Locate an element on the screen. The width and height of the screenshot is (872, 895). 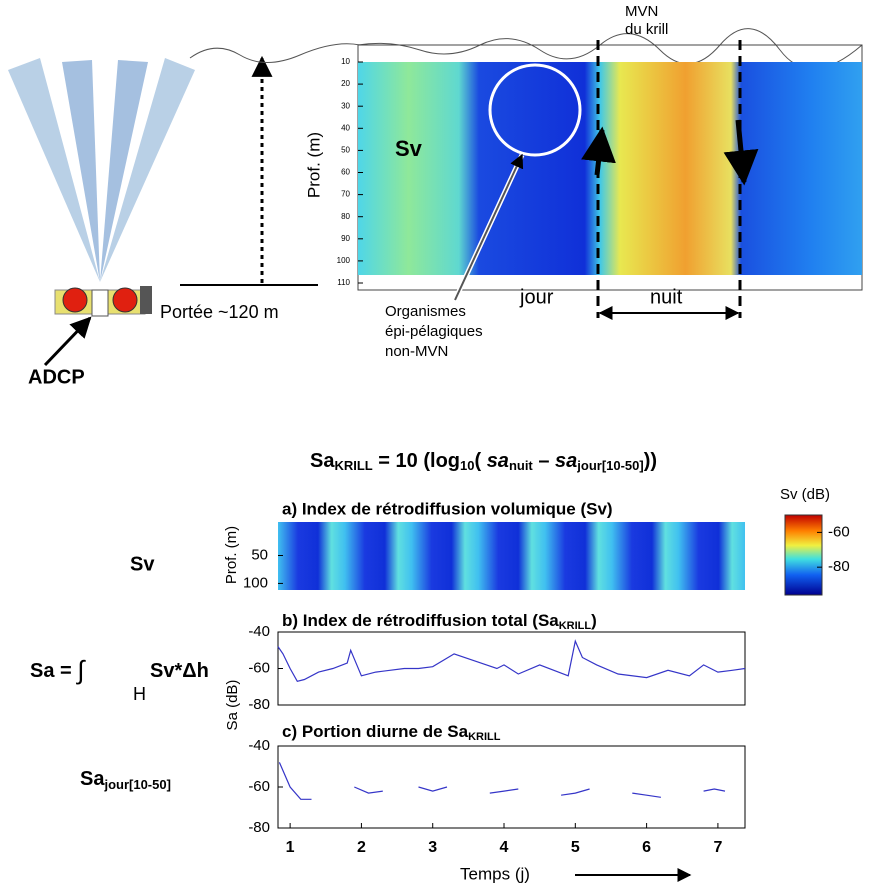
mvn-label: MVN is located at coordinates (641, 11).